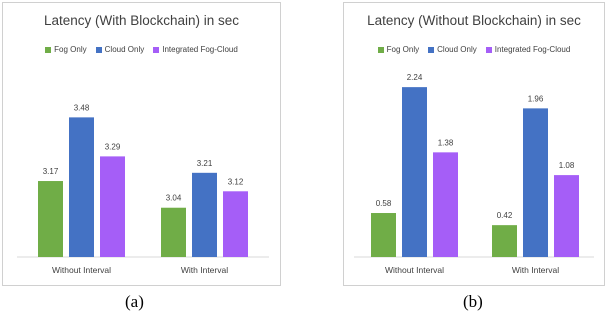  What do you see at coordinates (384, 203) in the screenshot?
I see `data-label: 0.58` at bounding box center [384, 203].